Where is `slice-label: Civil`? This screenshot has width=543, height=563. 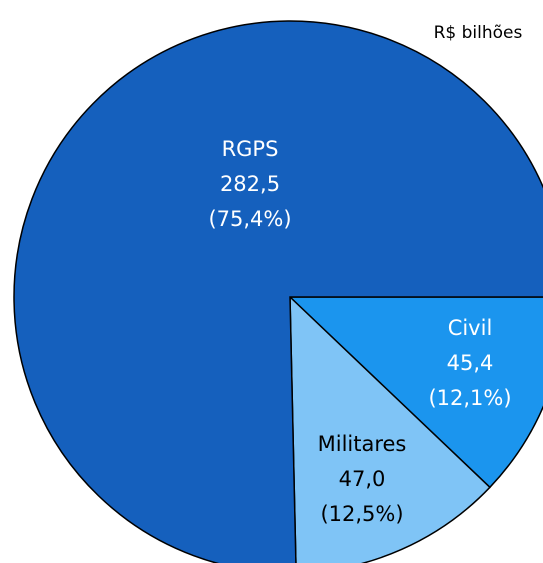 slice-label: Civil is located at coordinates (470, 328).